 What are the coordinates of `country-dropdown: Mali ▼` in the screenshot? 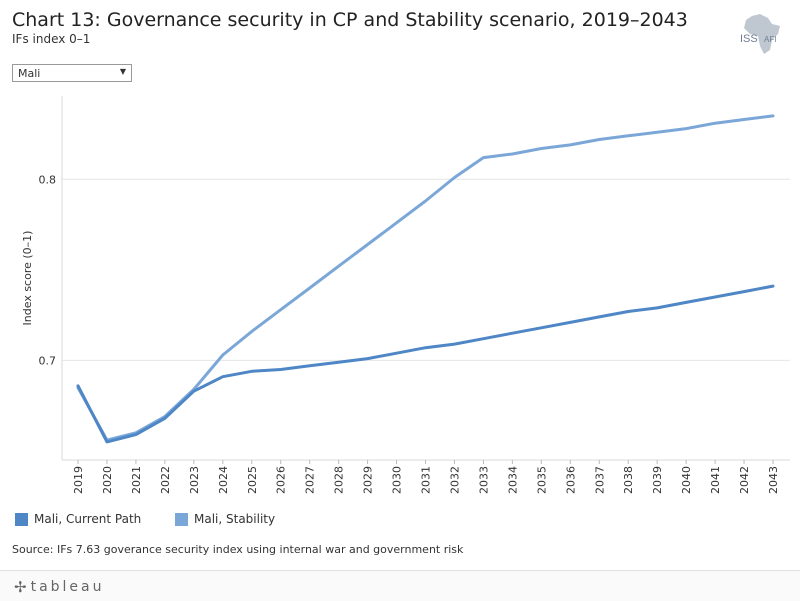 It's located at (72, 73).